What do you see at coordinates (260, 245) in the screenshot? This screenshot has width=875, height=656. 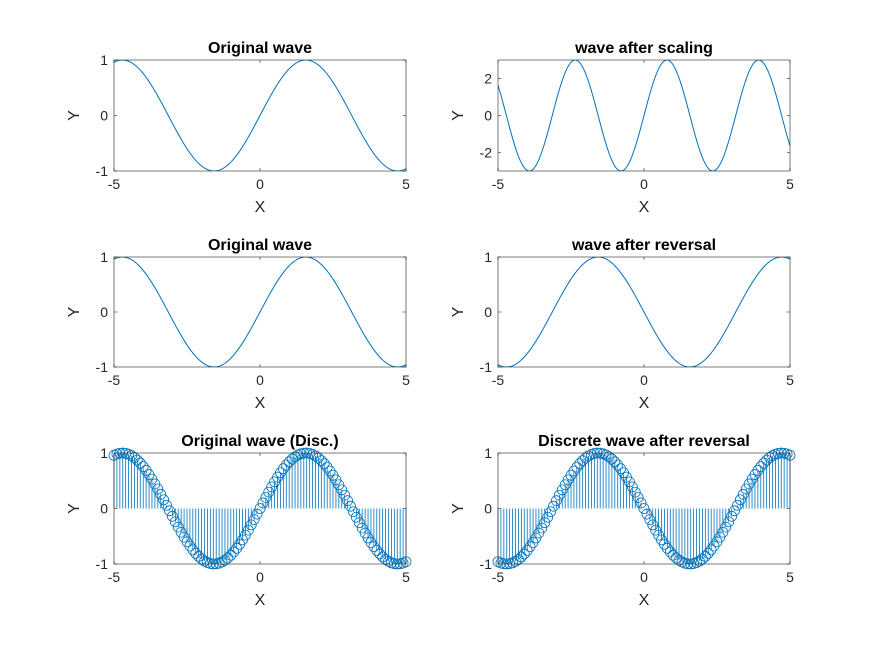 I see `subplot-title: Original wave` at bounding box center [260, 245].